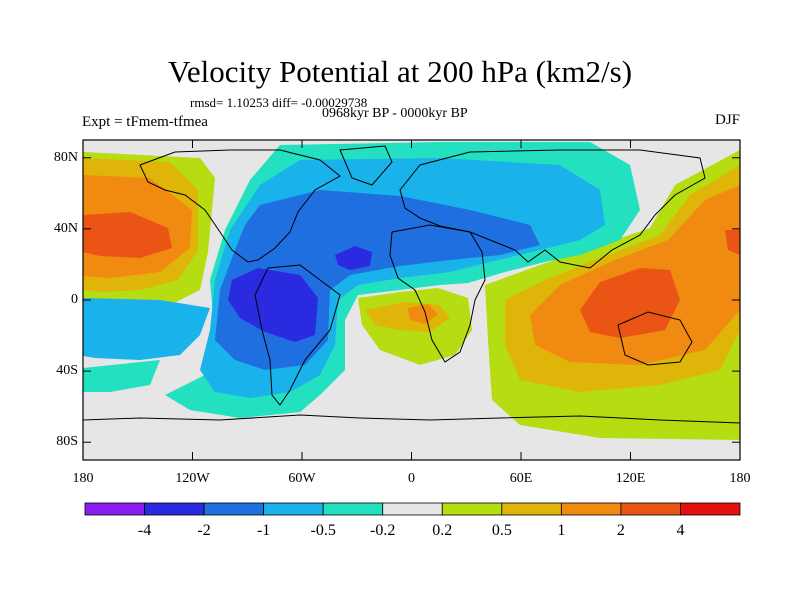  I want to click on x-tick-label: 0, so click(411, 478).